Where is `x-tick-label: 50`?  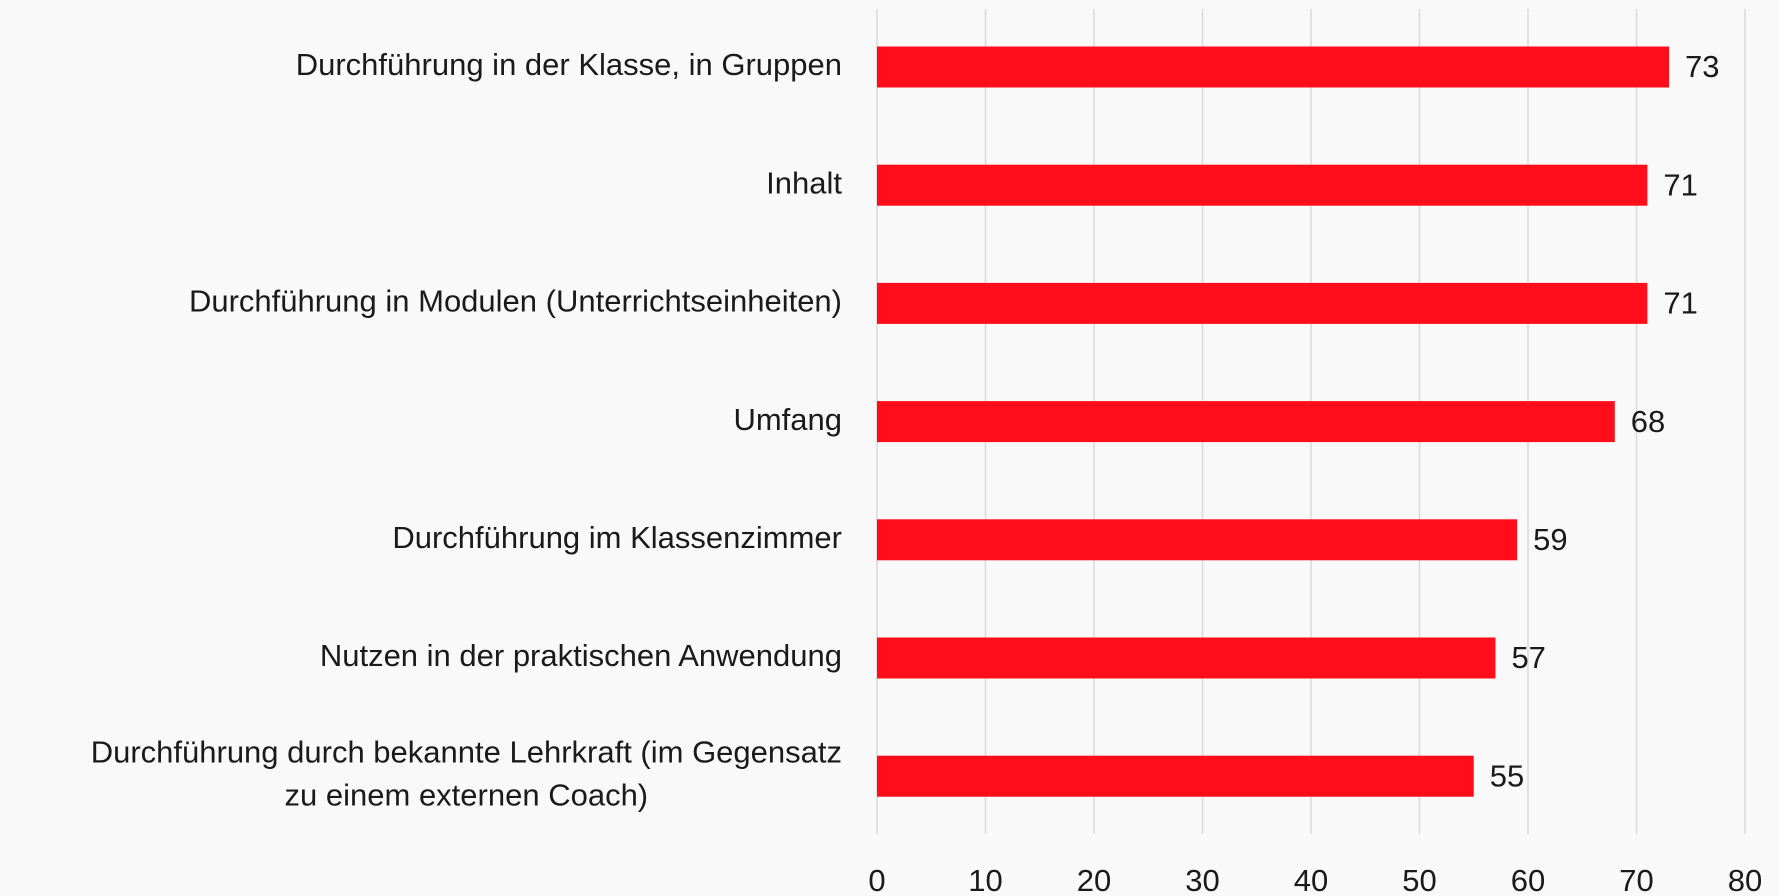
x-tick-label: 50 is located at coordinates (1419, 879).